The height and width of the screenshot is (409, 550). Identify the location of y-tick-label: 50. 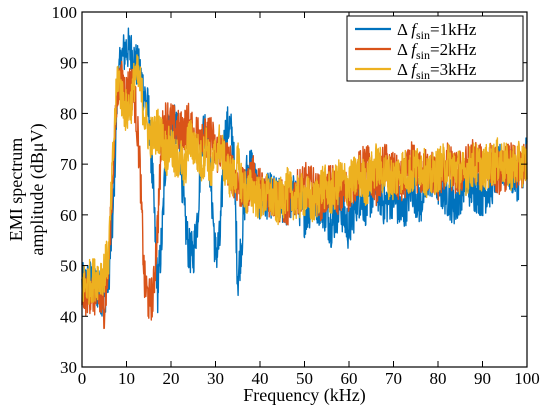
(68, 266).